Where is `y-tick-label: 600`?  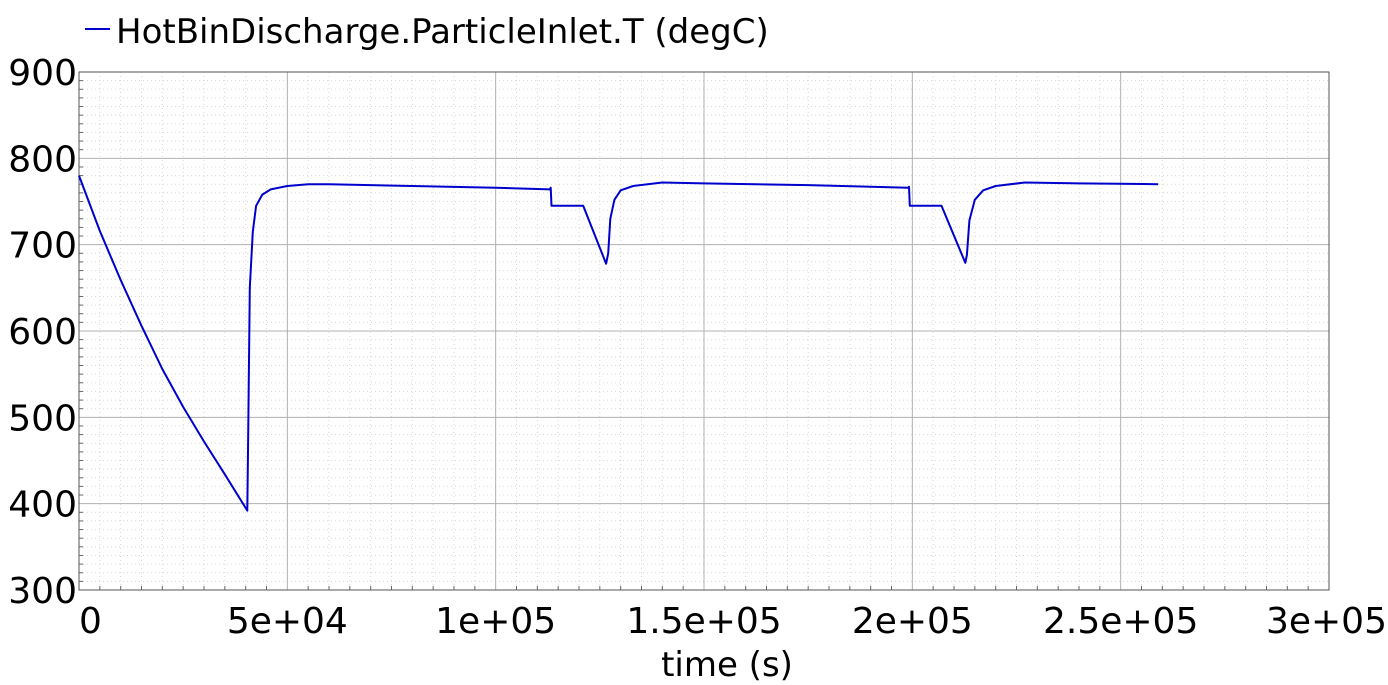 y-tick-label: 600 is located at coordinates (42, 332).